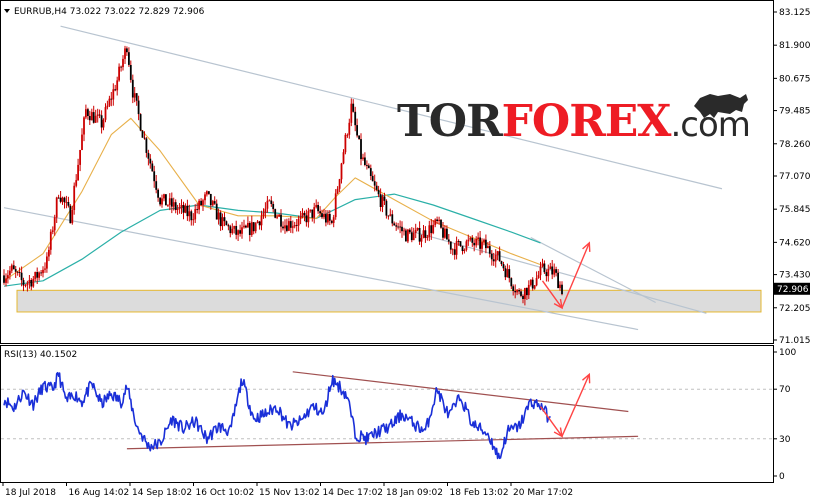  I want to click on time-tick-label: 20 Mar 17:02, so click(543, 493).